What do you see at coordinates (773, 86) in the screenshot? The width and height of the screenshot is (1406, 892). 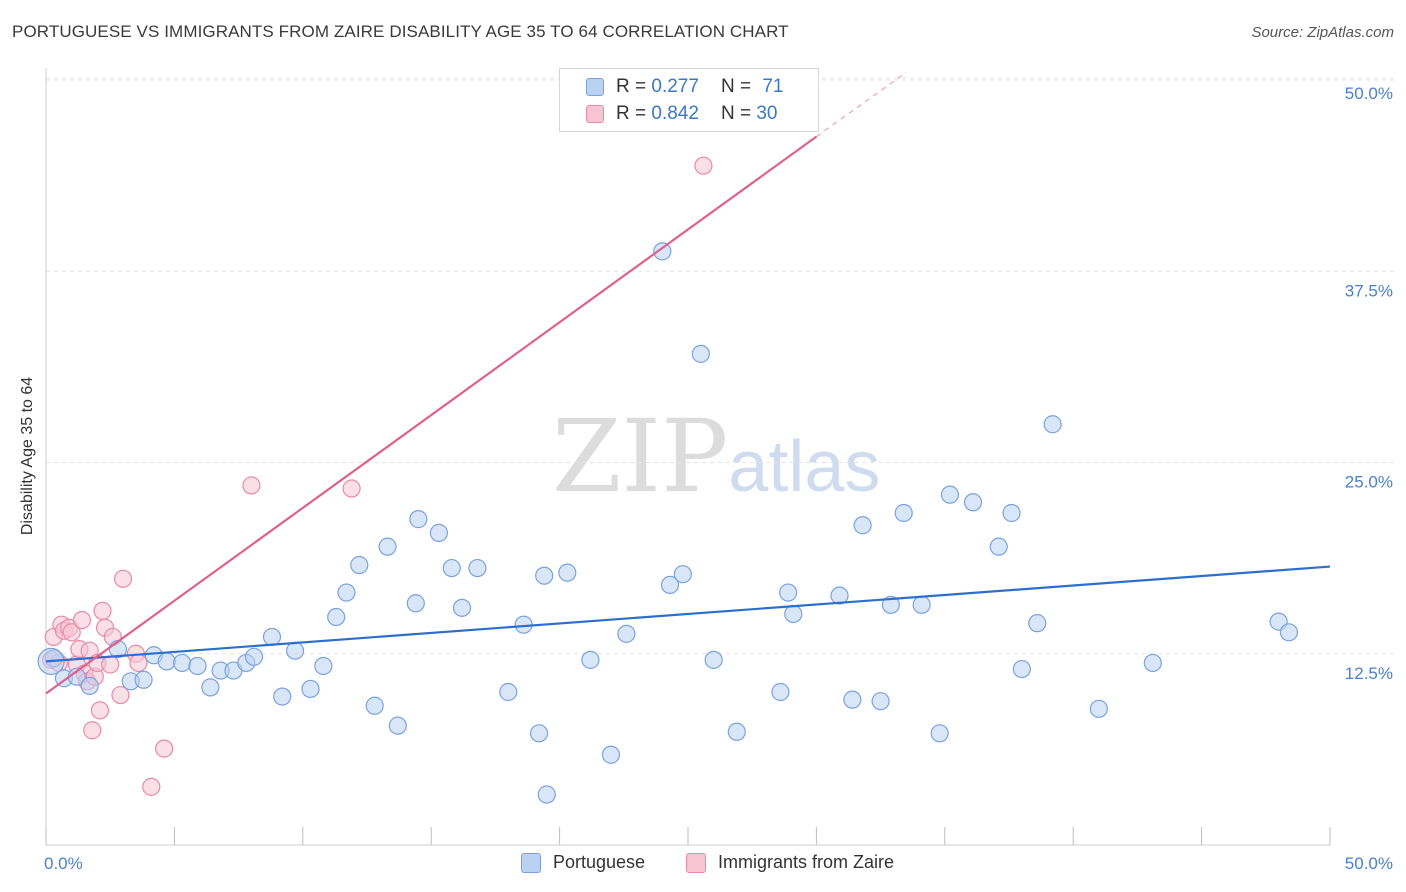 I see `legend-n-value: 71` at bounding box center [773, 86].